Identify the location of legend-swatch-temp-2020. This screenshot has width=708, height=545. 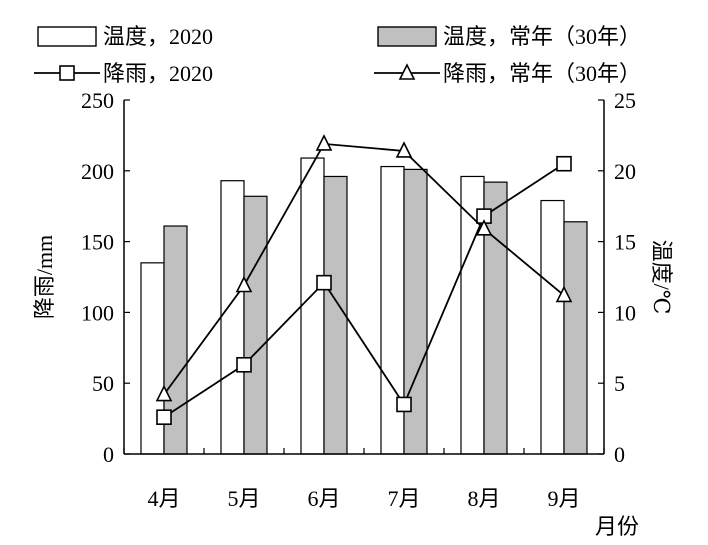
(67, 36).